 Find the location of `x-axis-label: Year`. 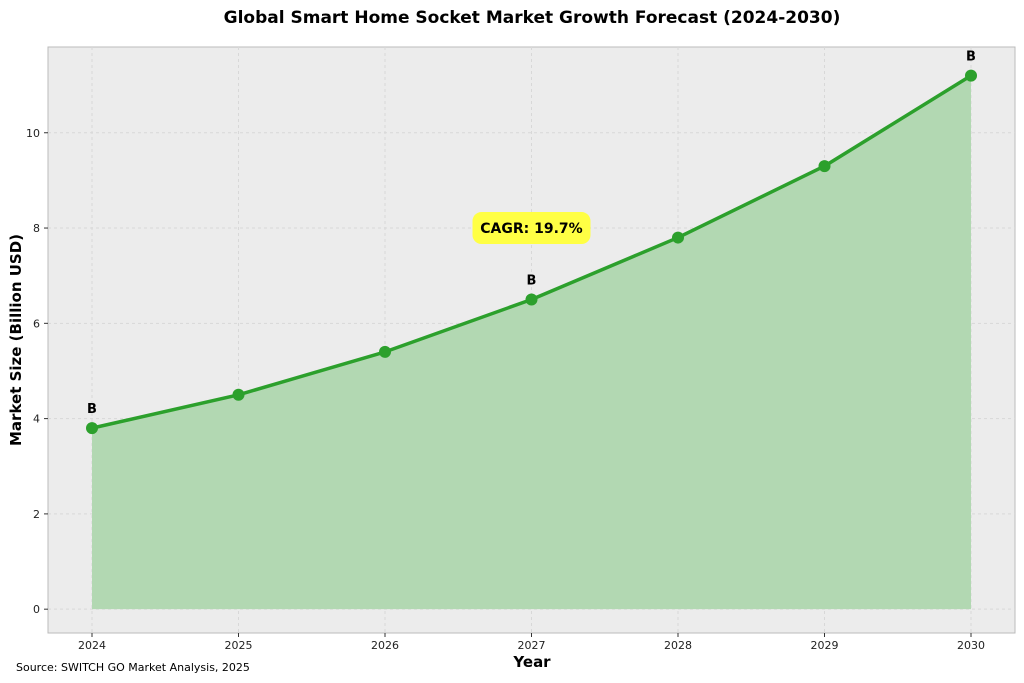

x-axis-label: Year is located at coordinates (531, 662).